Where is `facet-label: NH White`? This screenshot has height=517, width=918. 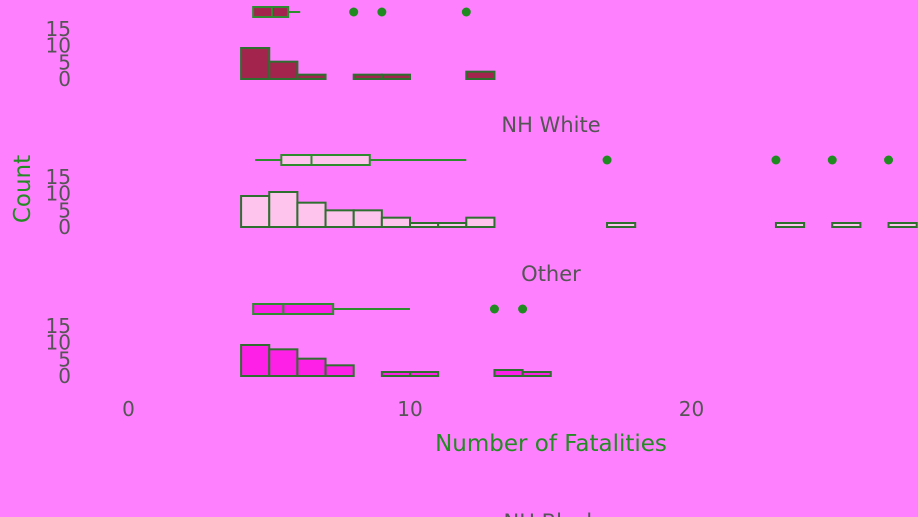 facet-label: NH White is located at coordinates (550, 125).